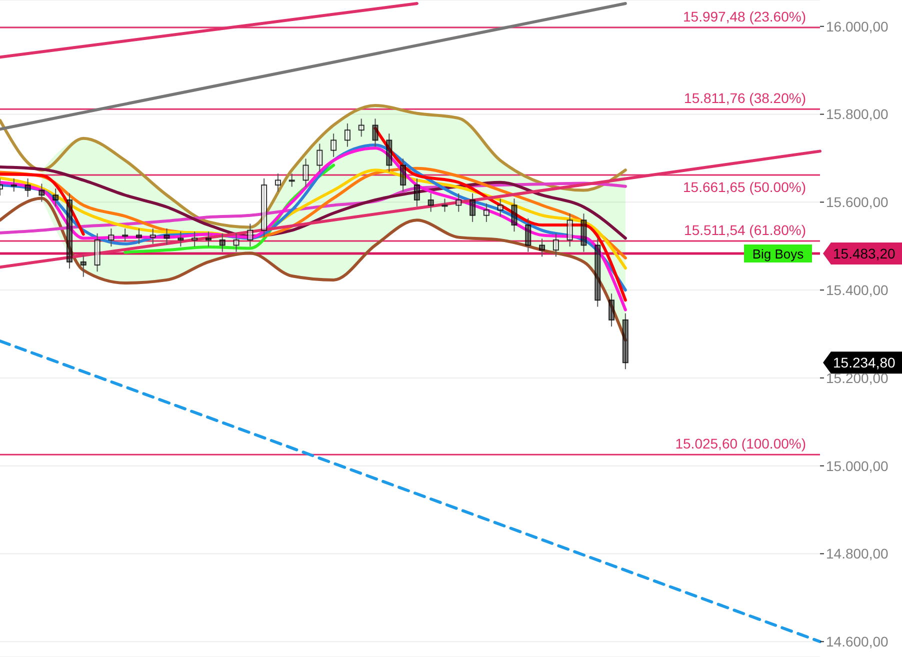 The height and width of the screenshot is (657, 902). Describe the element at coordinates (744, 187) in the screenshot. I see `ref-line-label: 15.661,65 (50.00%)` at that location.